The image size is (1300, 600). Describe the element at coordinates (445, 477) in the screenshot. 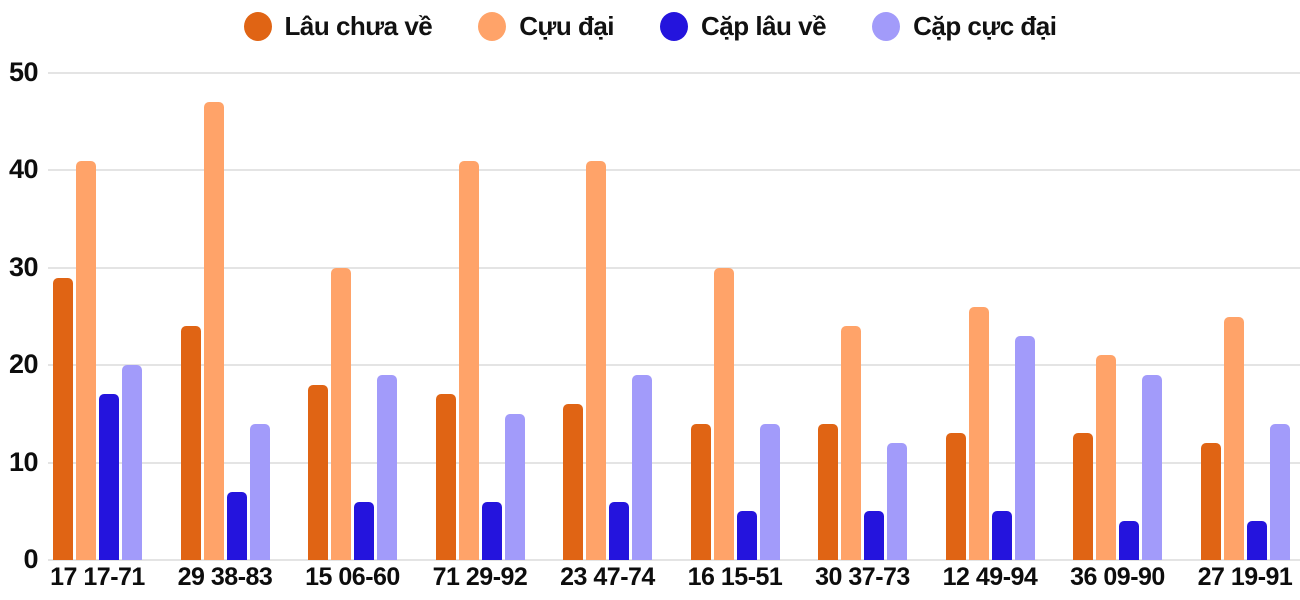

I see `bar-series1-cat4` at that location.